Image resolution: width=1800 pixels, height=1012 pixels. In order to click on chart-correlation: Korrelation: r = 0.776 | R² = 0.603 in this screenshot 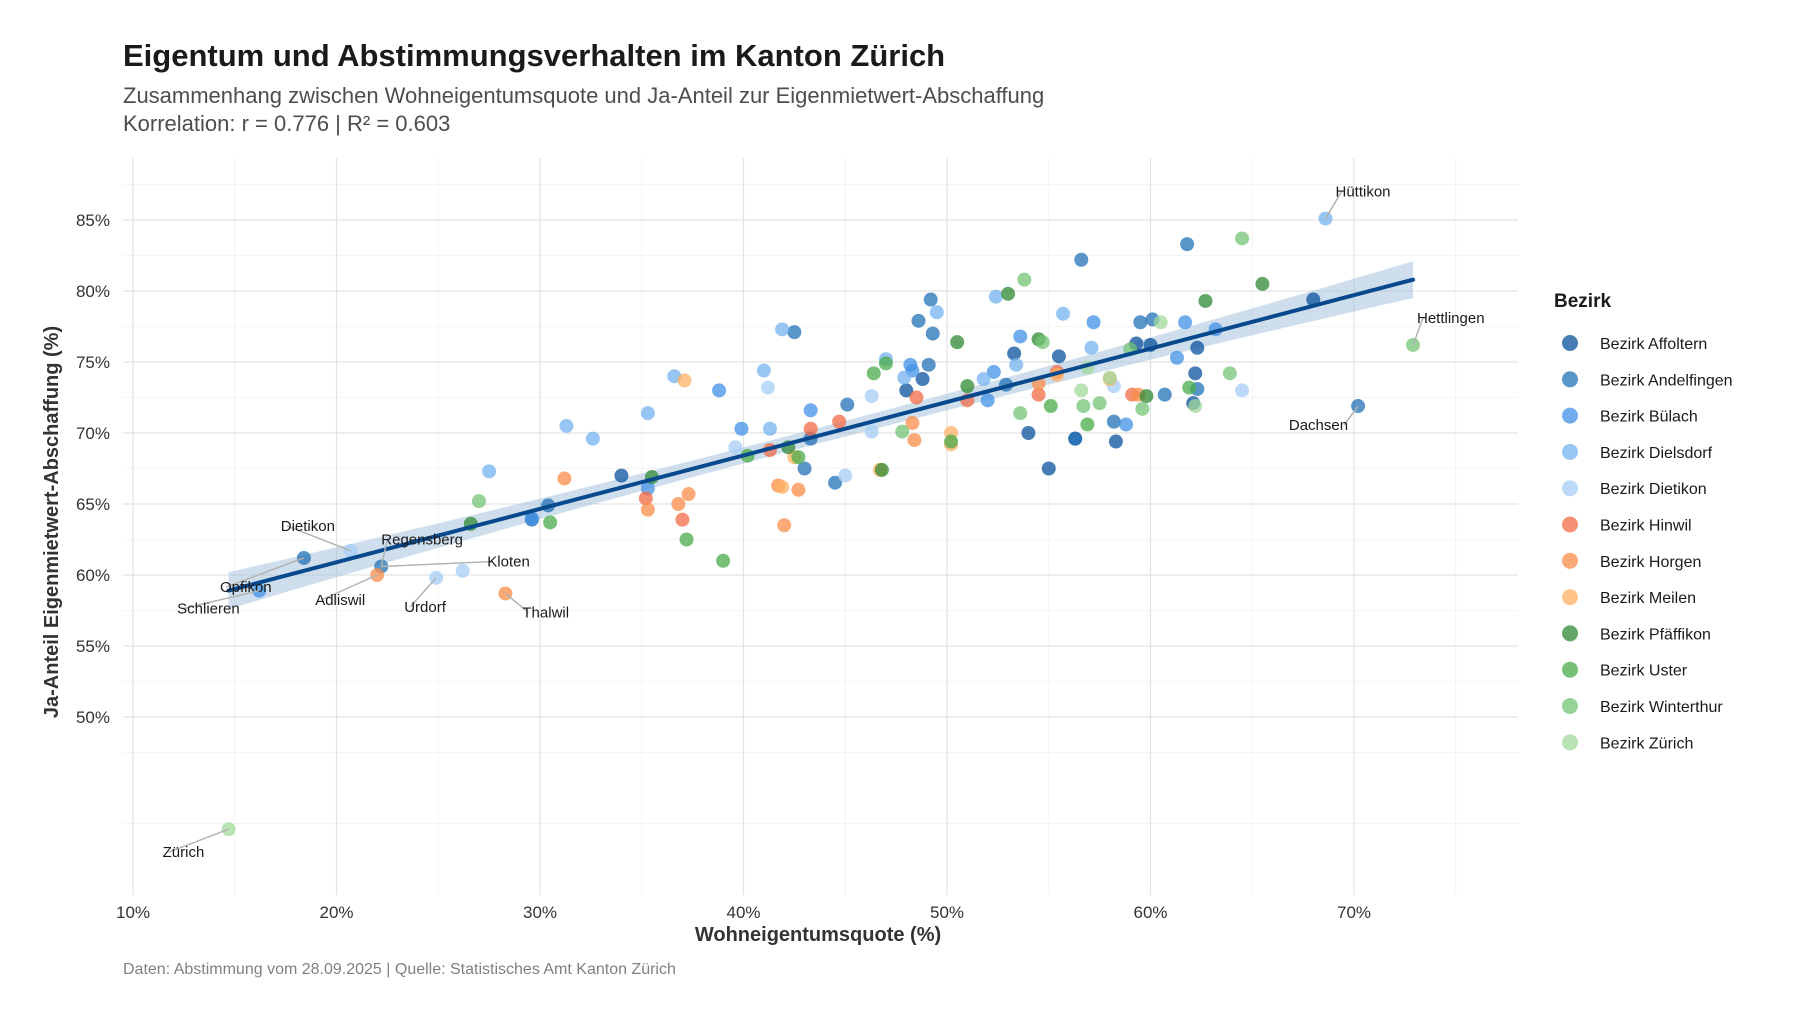, I will do `click(286, 123)`.